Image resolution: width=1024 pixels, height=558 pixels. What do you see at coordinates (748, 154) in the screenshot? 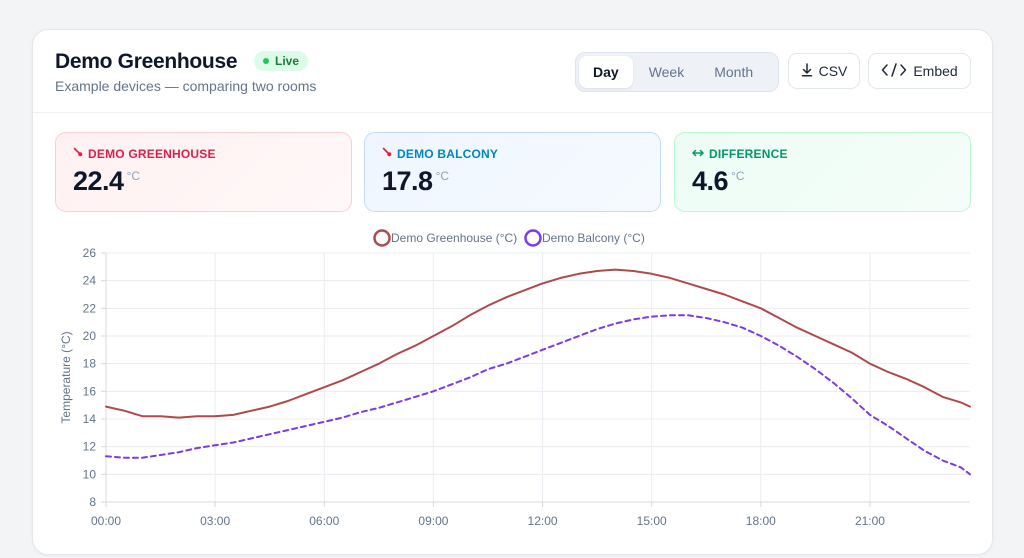
I see `stat-label: DIFFERENCE` at bounding box center [748, 154].